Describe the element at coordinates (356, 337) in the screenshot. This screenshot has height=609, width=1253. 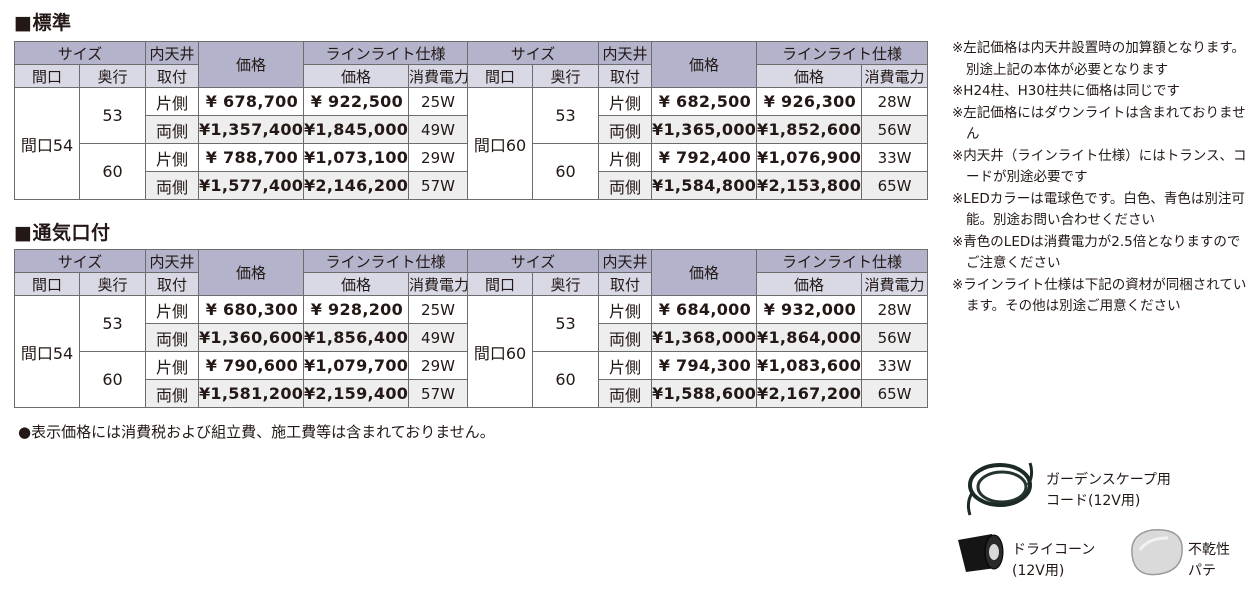
I see `line-light-price-cell: ¥1,856,400` at that location.